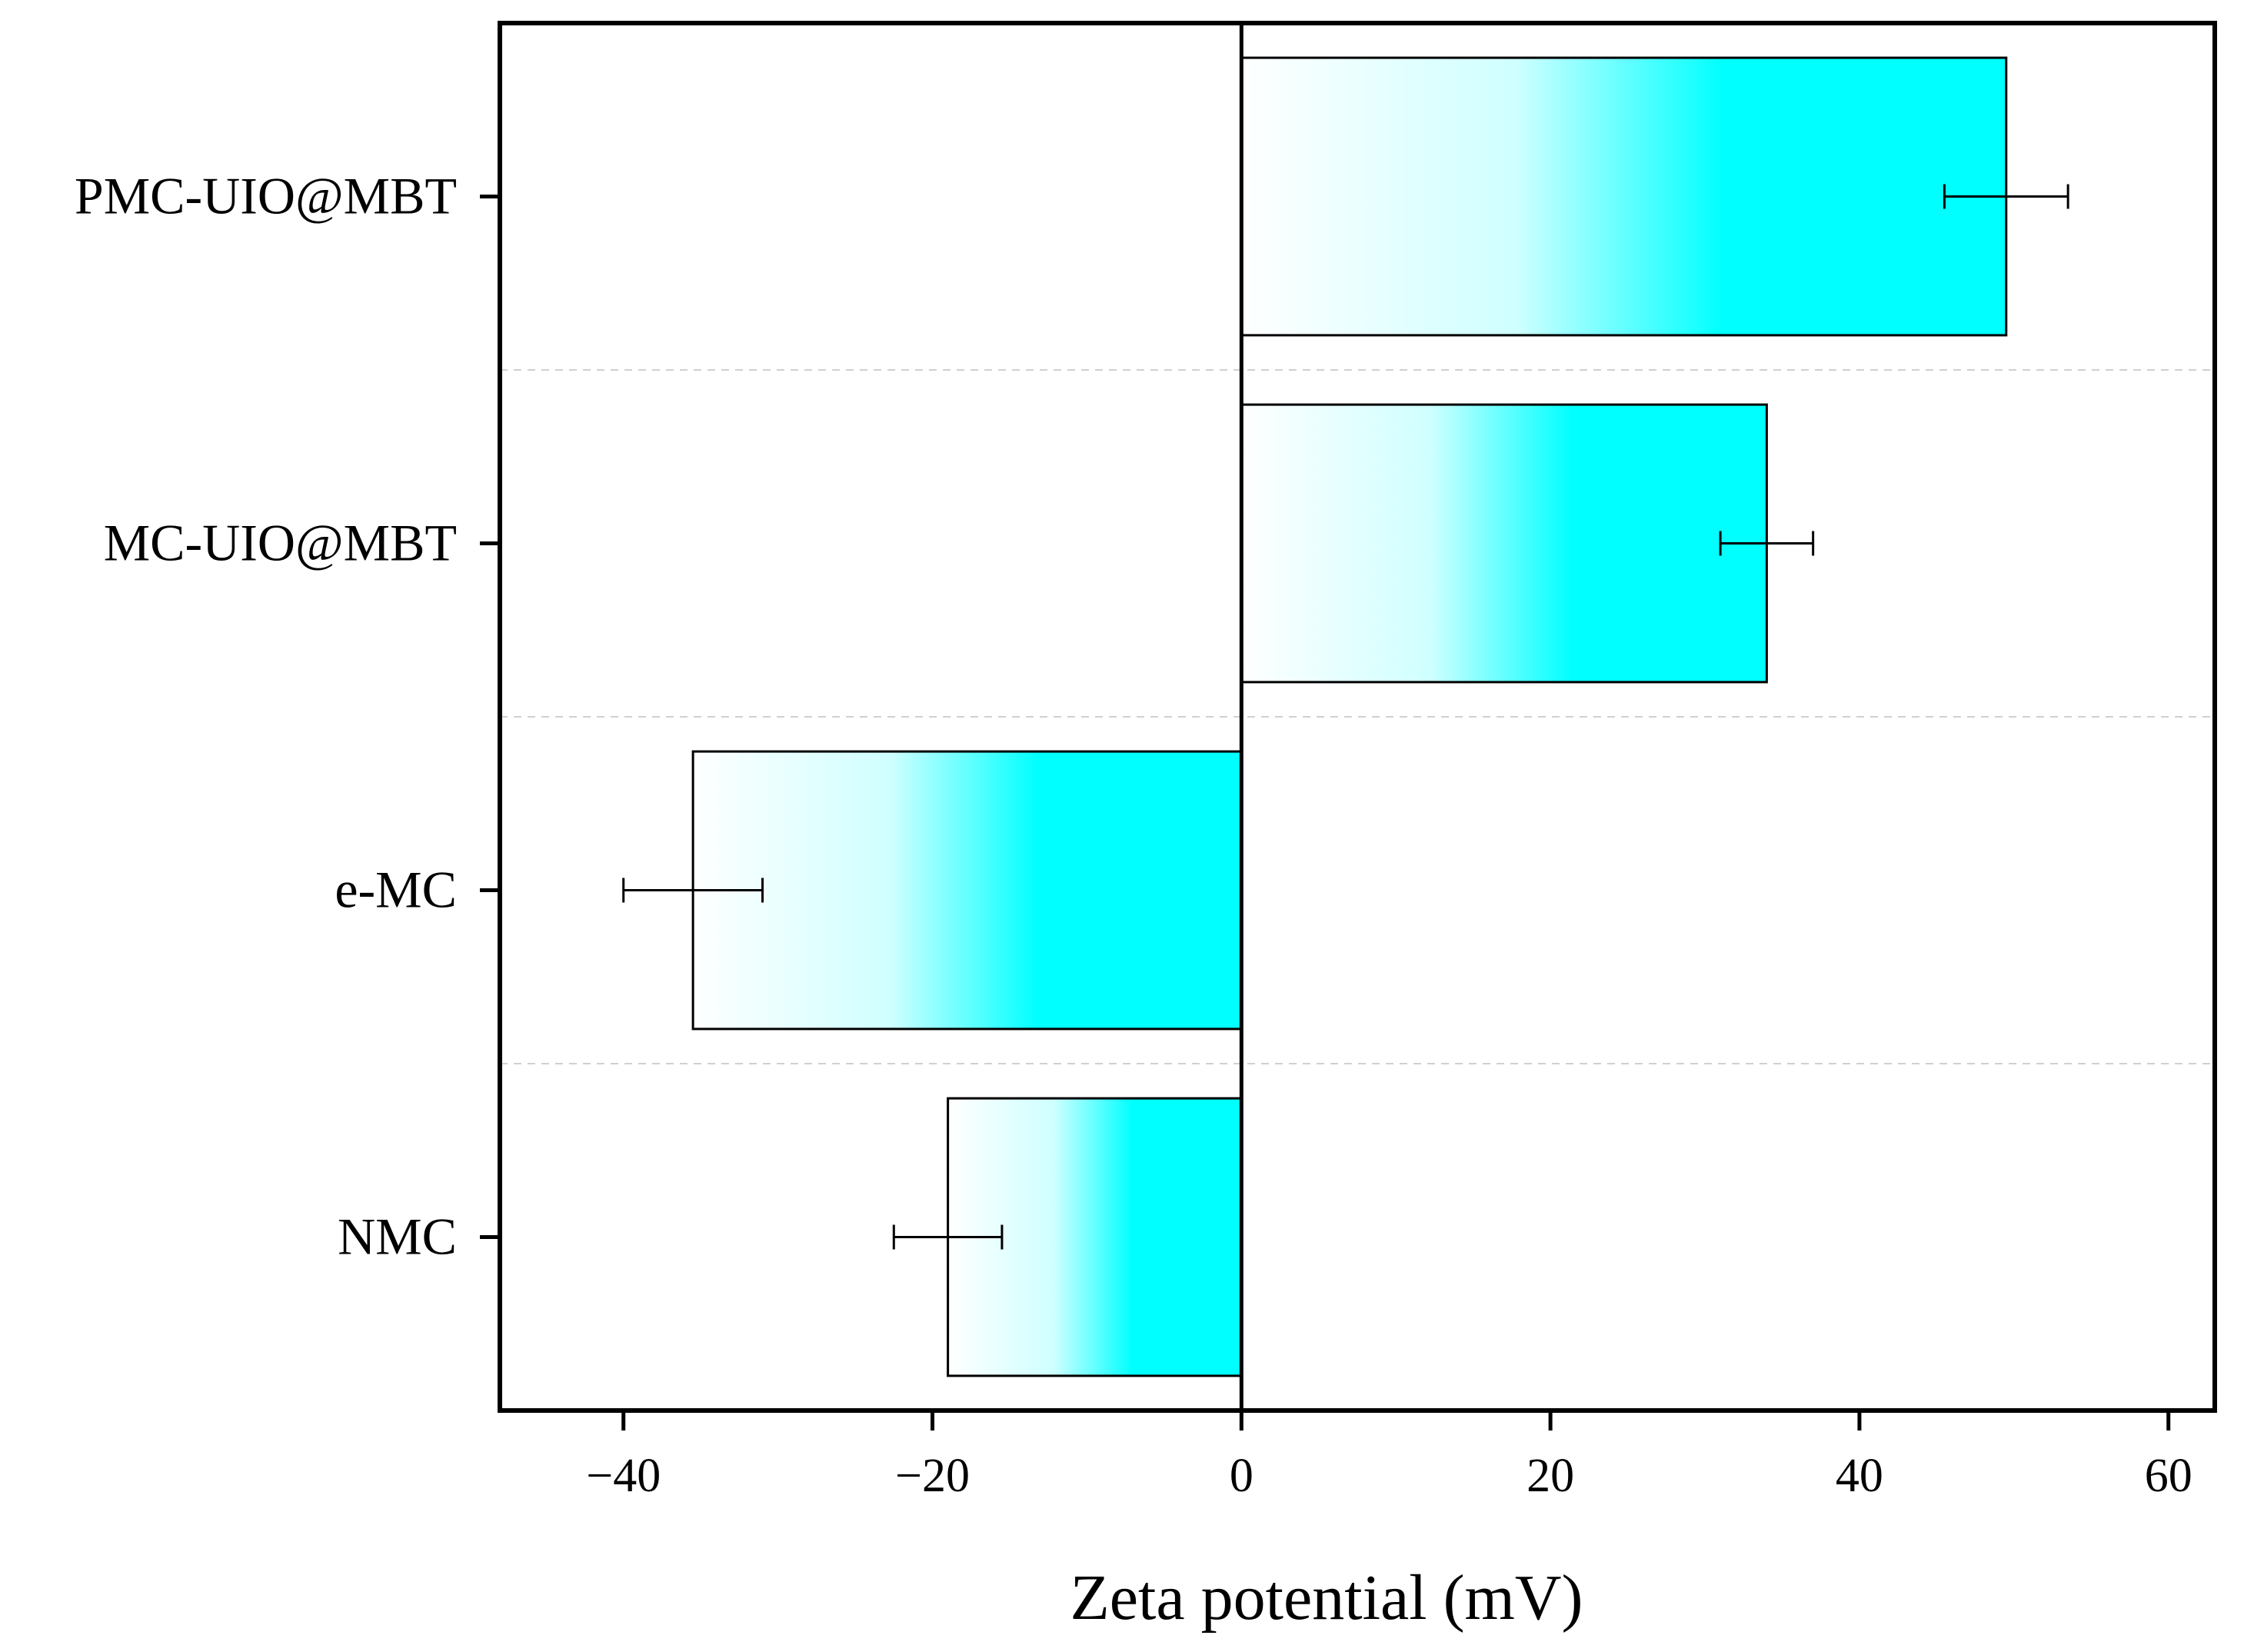  Describe the element at coordinates (967, 891) in the screenshot. I see `bar-e-mc` at that location.